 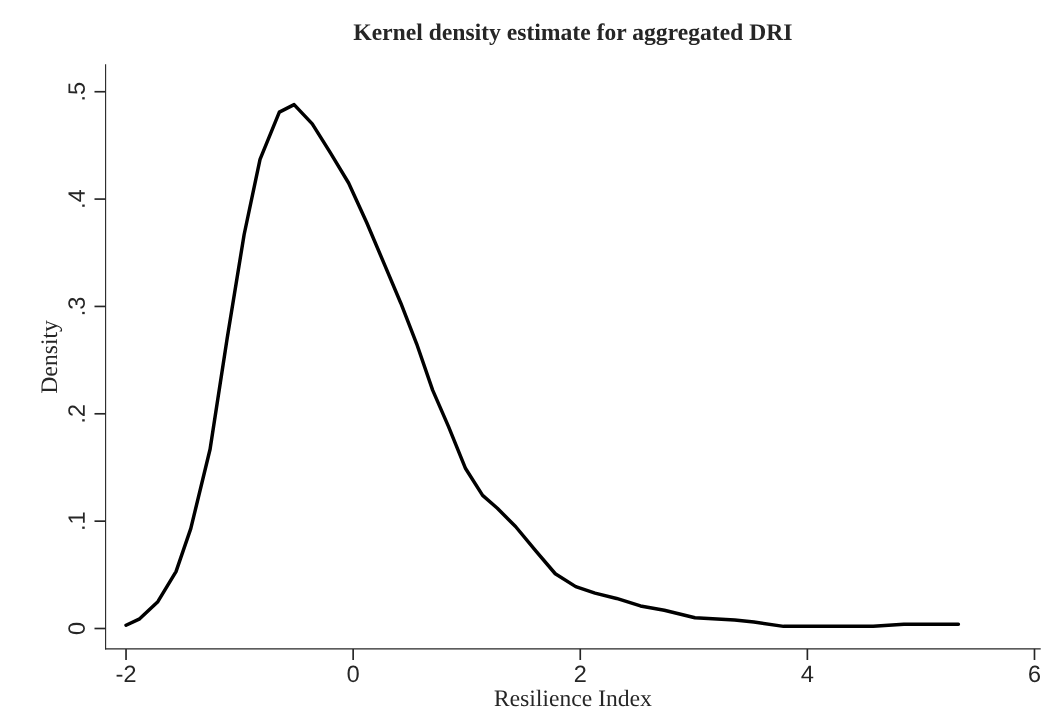 I want to click on y-tick-label: .1, so click(x=76, y=520).